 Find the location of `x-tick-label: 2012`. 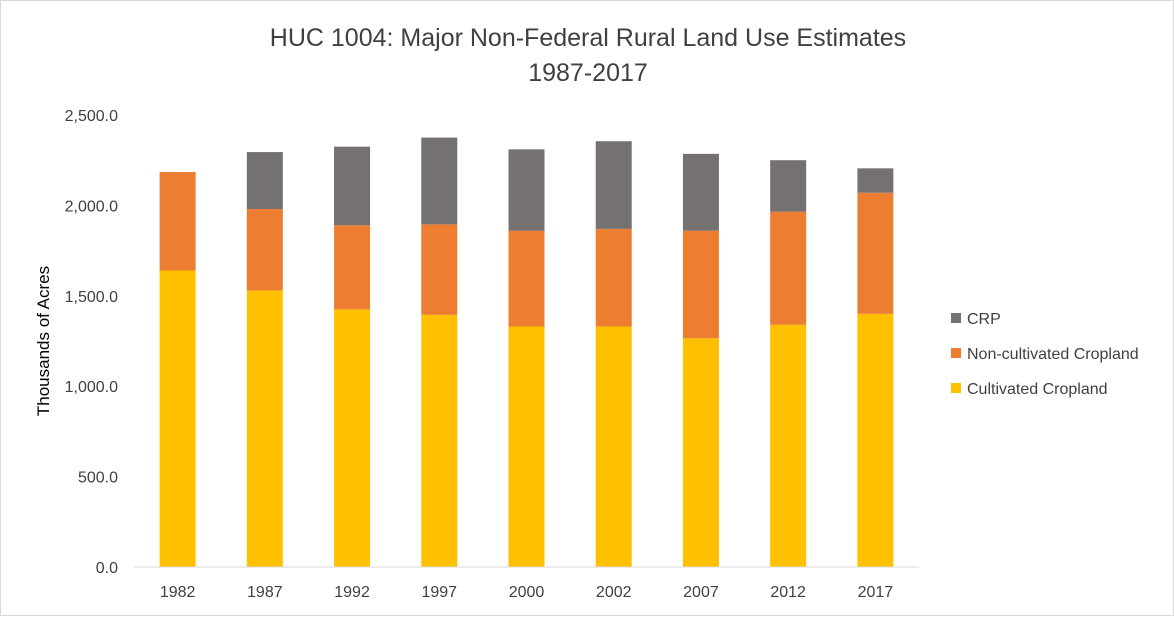

x-tick-label: 2012 is located at coordinates (788, 592).